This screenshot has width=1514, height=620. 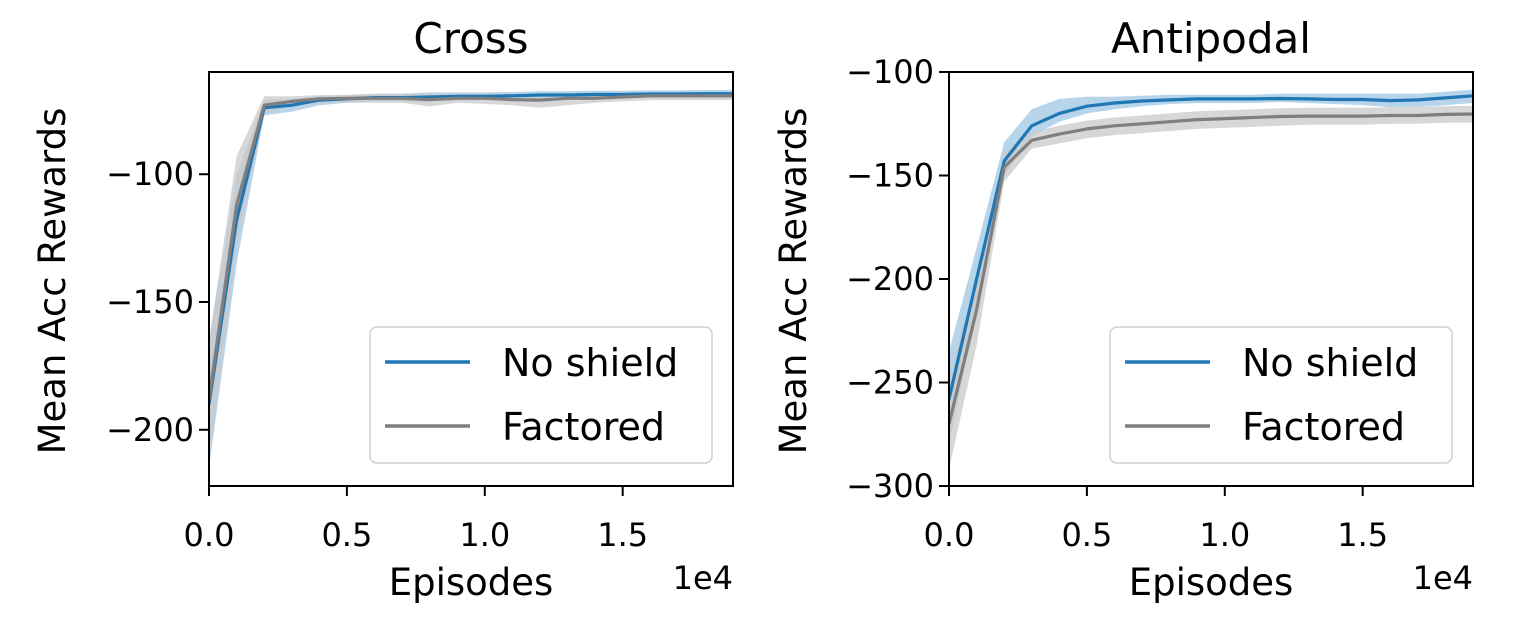 What do you see at coordinates (470, 38) in the screenshot?
I see `chart-title: Cross` at bounding box center [470, 38].